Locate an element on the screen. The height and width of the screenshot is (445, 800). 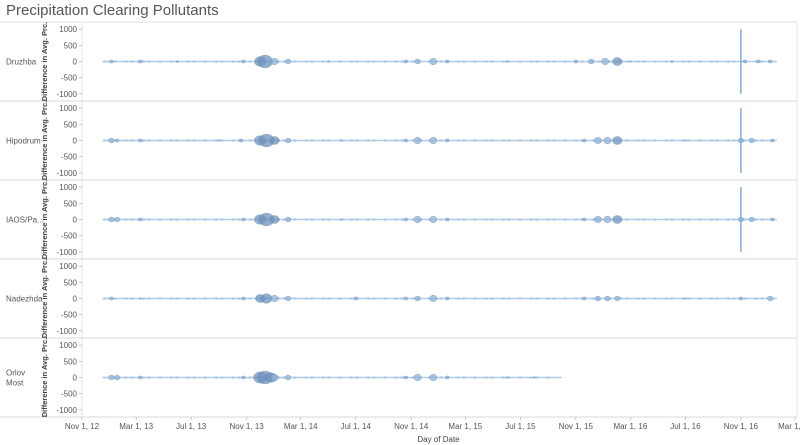
y-tick-label: -1000 is located at coordinates (67, 173).